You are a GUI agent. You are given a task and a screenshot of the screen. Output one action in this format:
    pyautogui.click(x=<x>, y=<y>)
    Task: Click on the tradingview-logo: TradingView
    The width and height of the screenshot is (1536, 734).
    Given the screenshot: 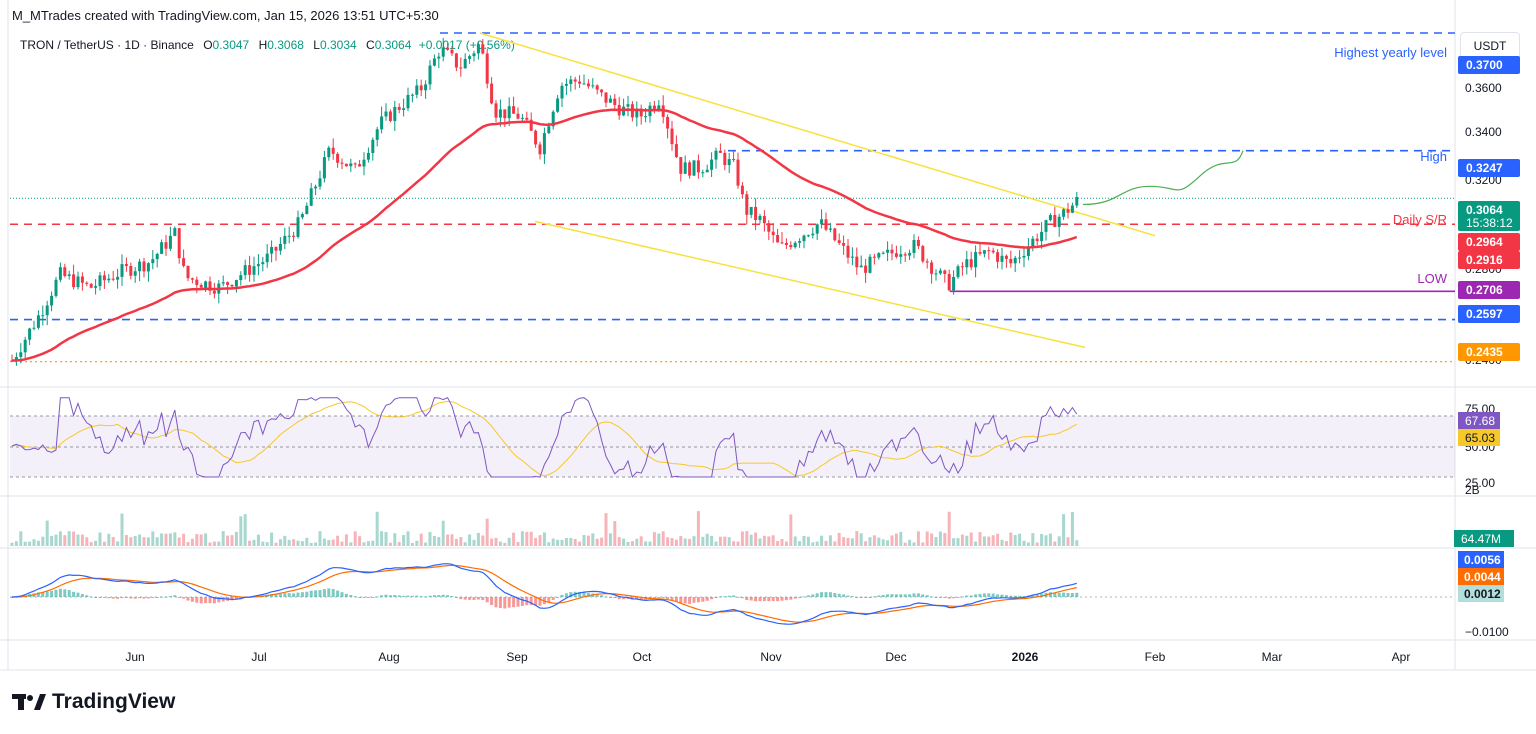 What is the action you would take?
    pyautogui.click(x=93, y=702)
    